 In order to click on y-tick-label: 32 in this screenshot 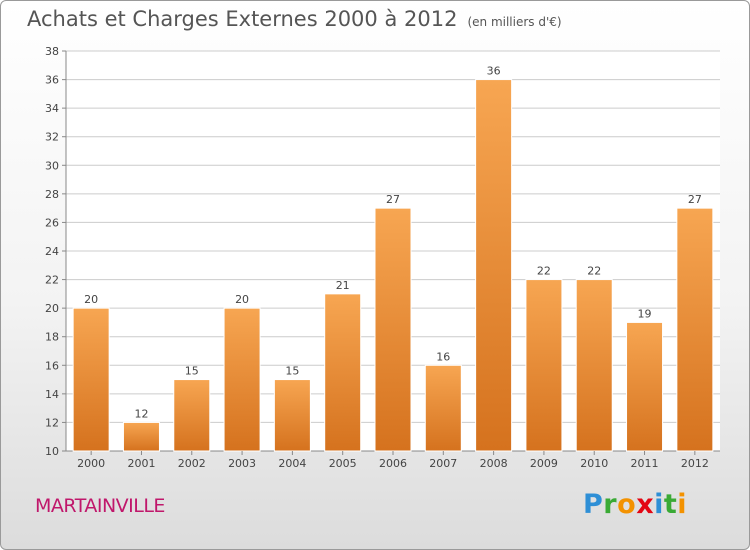, I will do `click(52, 137)`.